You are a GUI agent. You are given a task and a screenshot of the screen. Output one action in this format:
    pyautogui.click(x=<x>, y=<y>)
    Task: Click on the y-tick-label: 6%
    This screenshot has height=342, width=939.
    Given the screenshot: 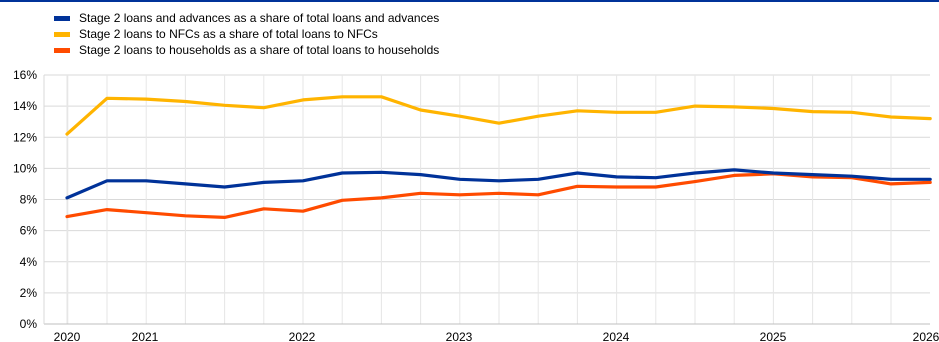 What is the action you would take?
    pyautogui.click(x=29, y=231)
    